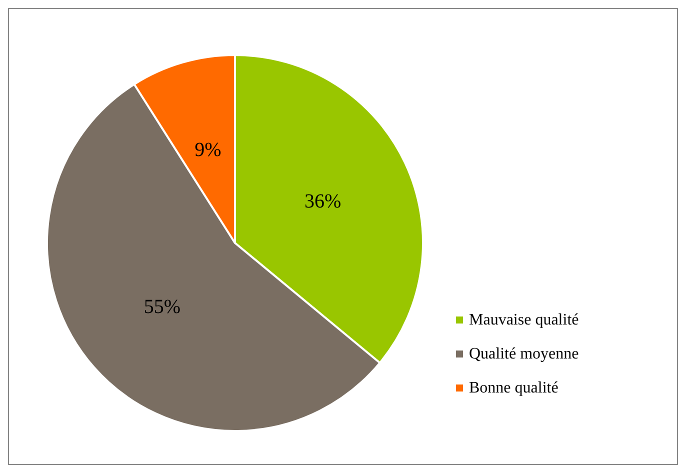 This screenshot has height=473, width=686. I want to click on legend-label: Bonne qualité, so click(513, 388).